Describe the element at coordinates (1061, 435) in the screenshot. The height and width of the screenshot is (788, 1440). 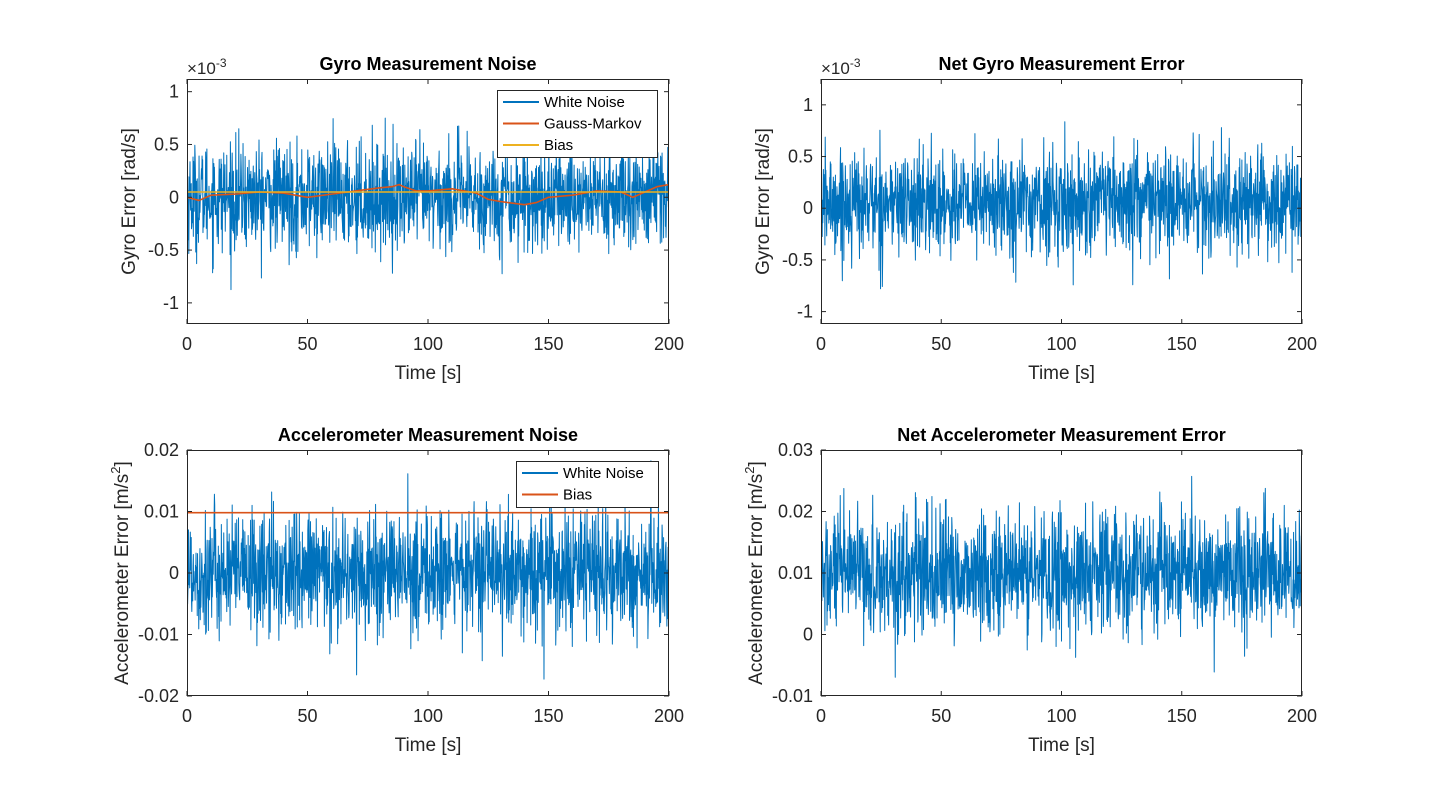
I see `chart-title: Net Accelerometer Measurement Error` at that location.